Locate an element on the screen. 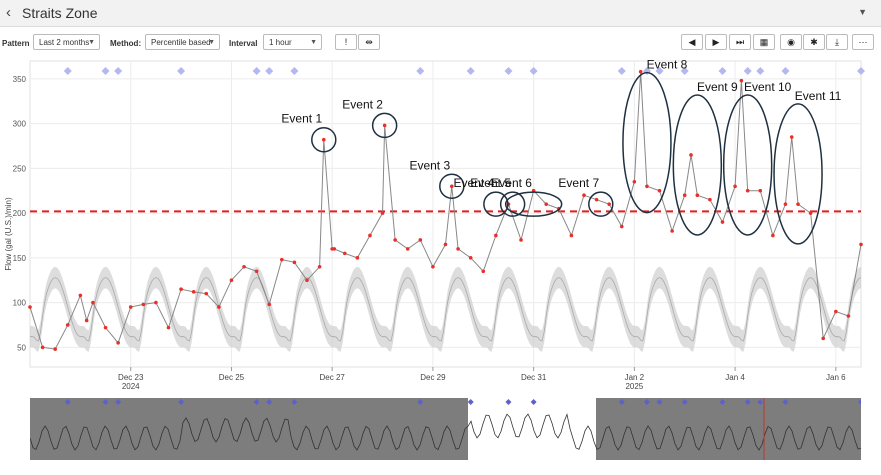 The width and height of the screenshot is (881, 475). event-label: Event 4 is located at coordinates (474, 183).